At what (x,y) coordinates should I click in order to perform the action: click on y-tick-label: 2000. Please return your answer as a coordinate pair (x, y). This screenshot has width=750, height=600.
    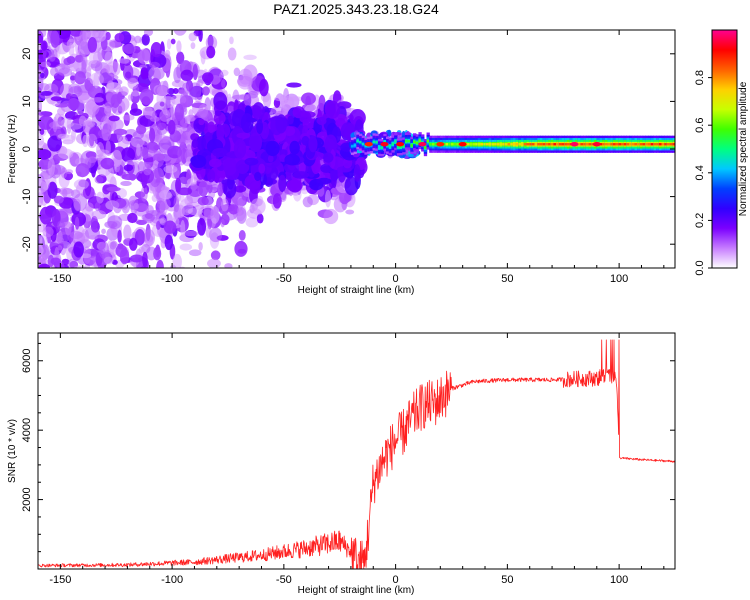
    Looking at the image, I should click on (27, 499).